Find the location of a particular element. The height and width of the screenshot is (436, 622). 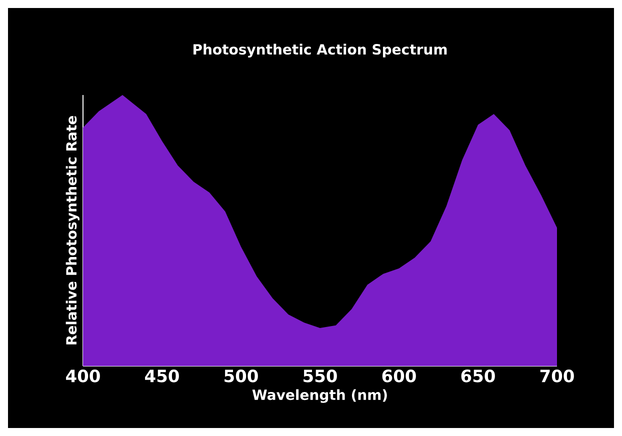

chart-title: Photosynthetic Action Spectrum is located at coordinates (320, 51).